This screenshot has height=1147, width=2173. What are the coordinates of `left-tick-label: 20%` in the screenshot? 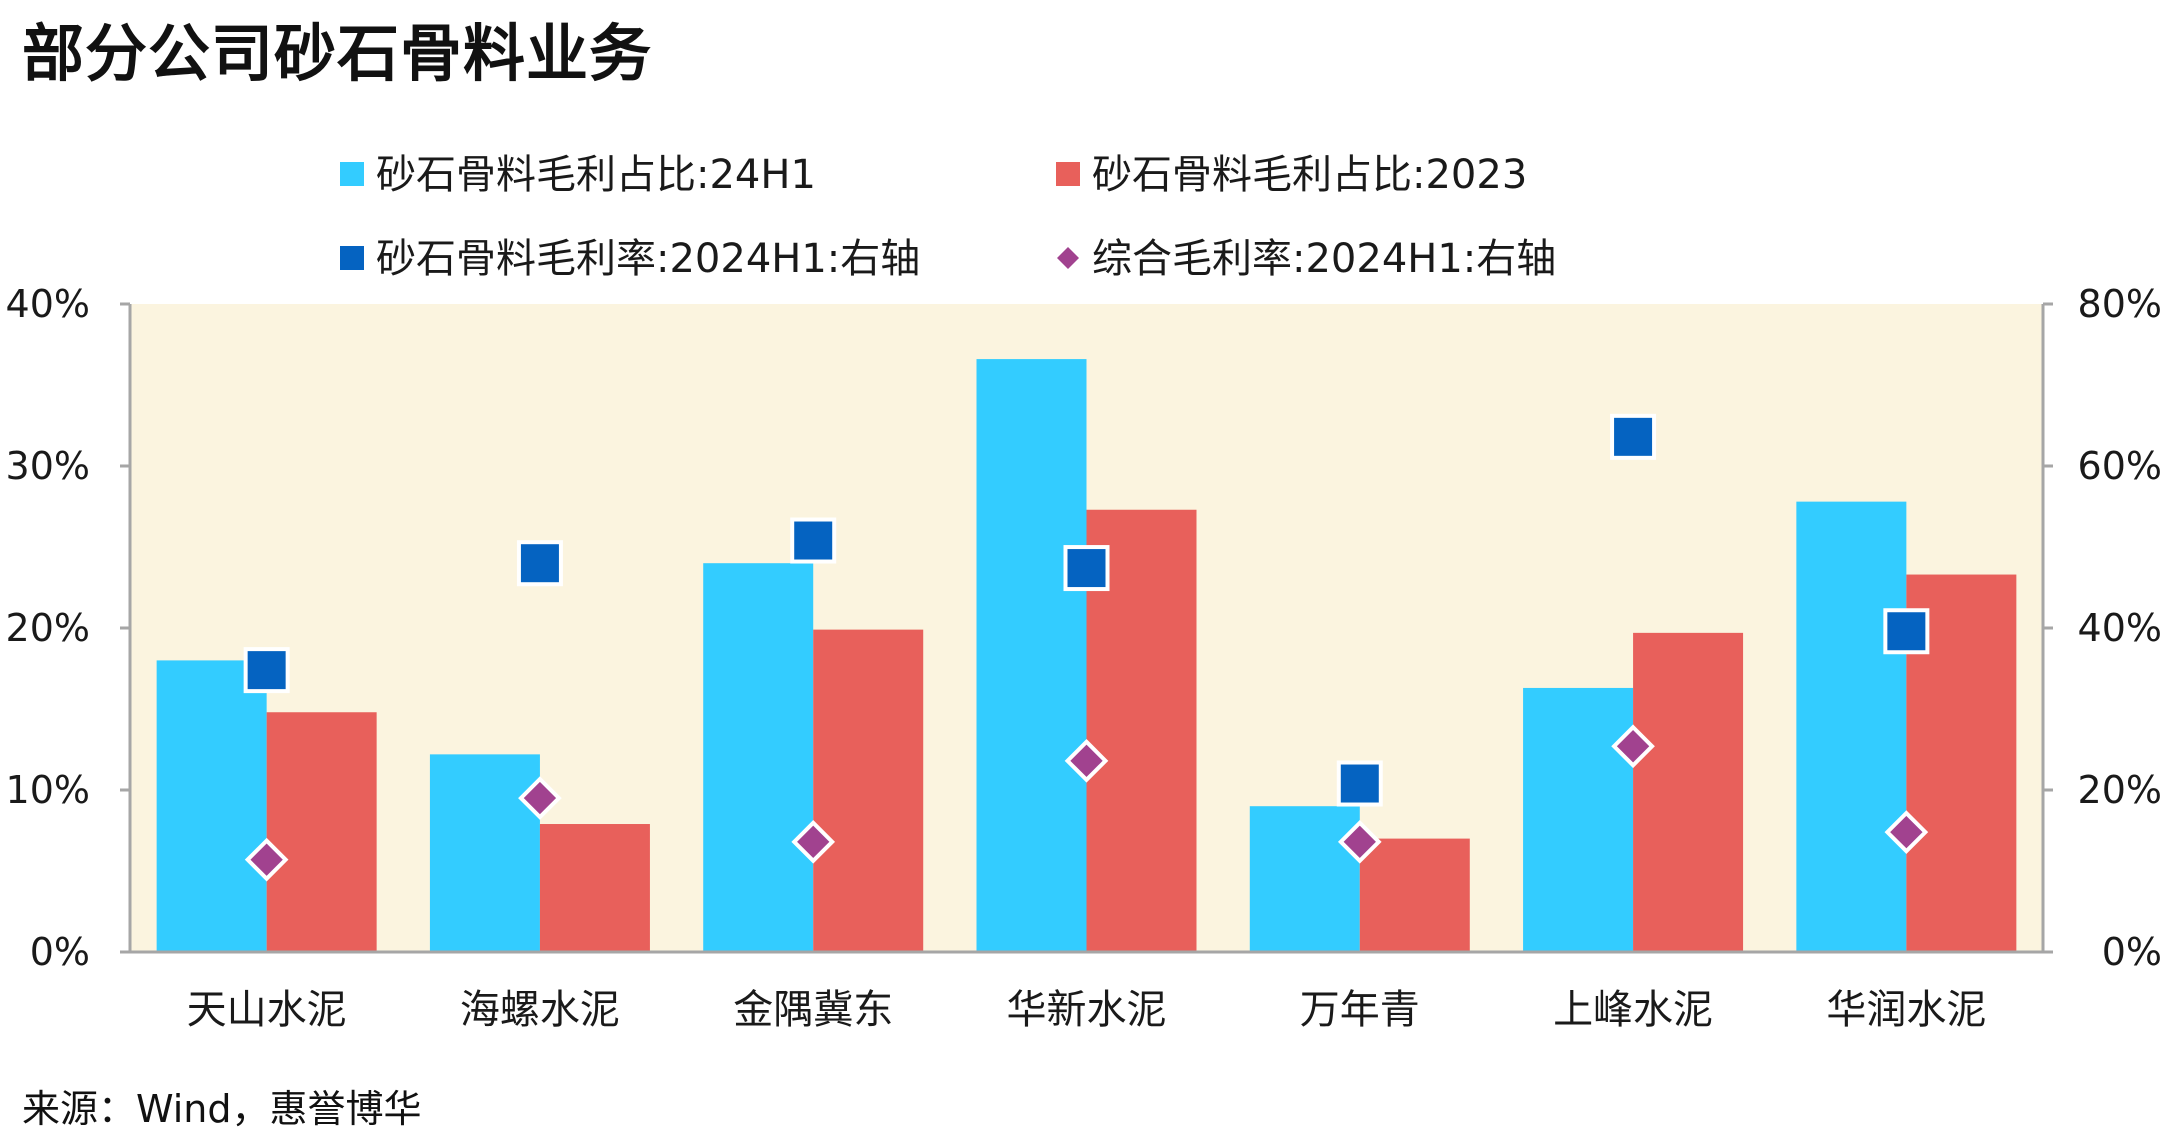 It's located at (48, 628).